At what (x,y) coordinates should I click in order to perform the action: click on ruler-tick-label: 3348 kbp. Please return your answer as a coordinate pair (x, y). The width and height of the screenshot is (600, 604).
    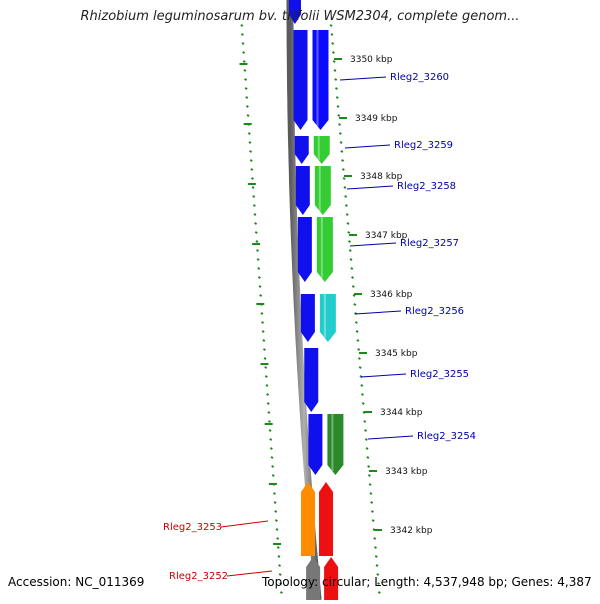
    Looking at the image, I should click on (381, 177).